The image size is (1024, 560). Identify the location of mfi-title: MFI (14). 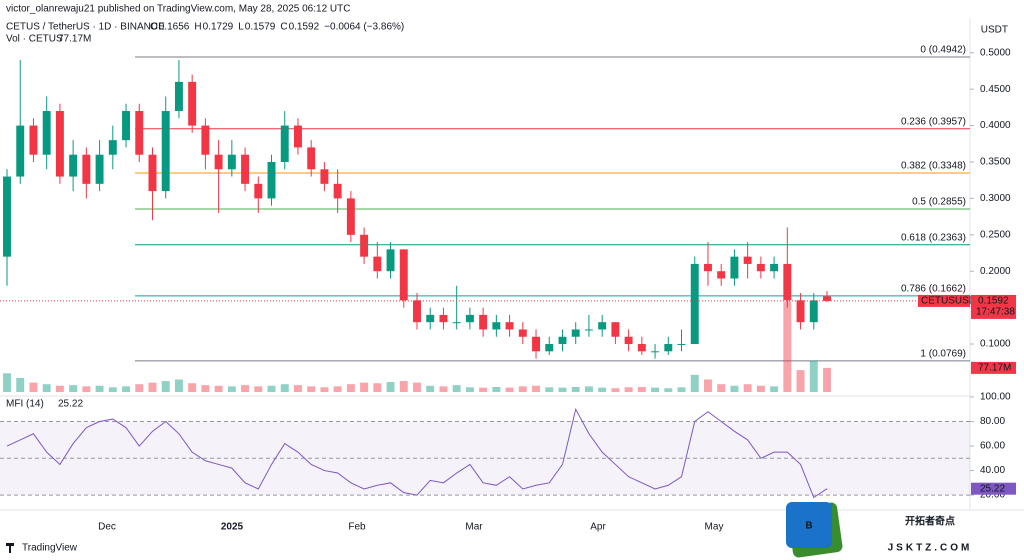
(25, 404).